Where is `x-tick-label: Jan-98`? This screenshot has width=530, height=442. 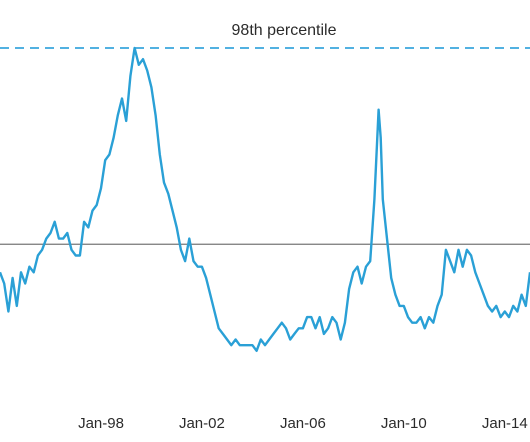 x-tick-label: Jan-98 is located at coordinates (101, 423).